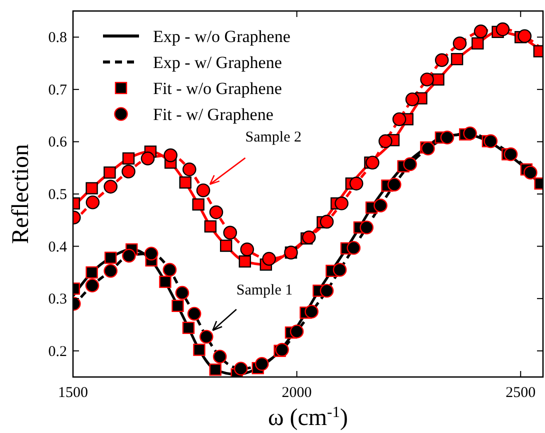 Image resolution: width=545 pixels, height=433 pixels. What do you see at coordinates (57, 195) in the screenshot?
I see `y-tick-label: 0.5` at bounding box center [57, 195].